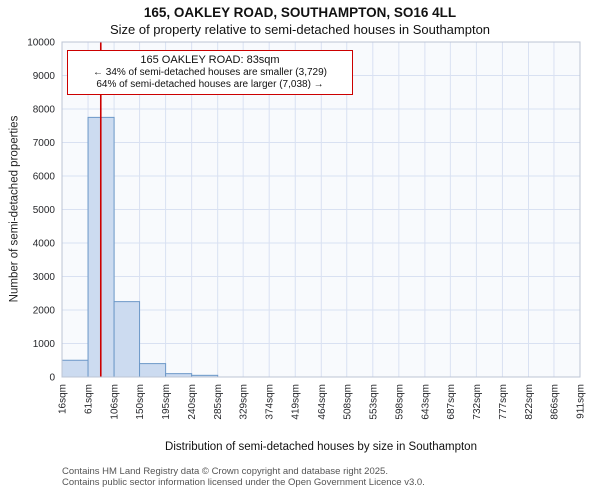 The image size is (600, 500). Describe the element at coordinates (296, 402) in the screenshot. I see `x-tick-label: 419sqm` at that location.